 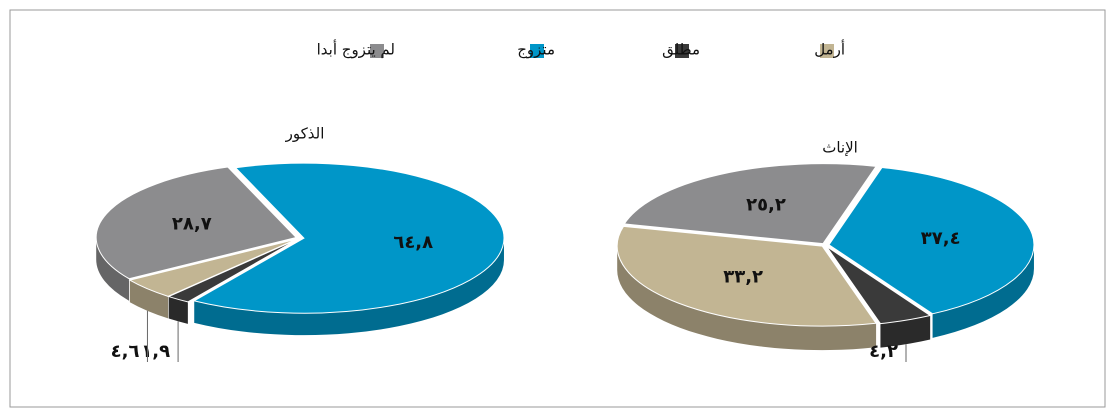 What do you see at coordinates (766, 205) in the screenshot?
I see `data-label: ٢٥,٢` at bounding box center [766, 205].